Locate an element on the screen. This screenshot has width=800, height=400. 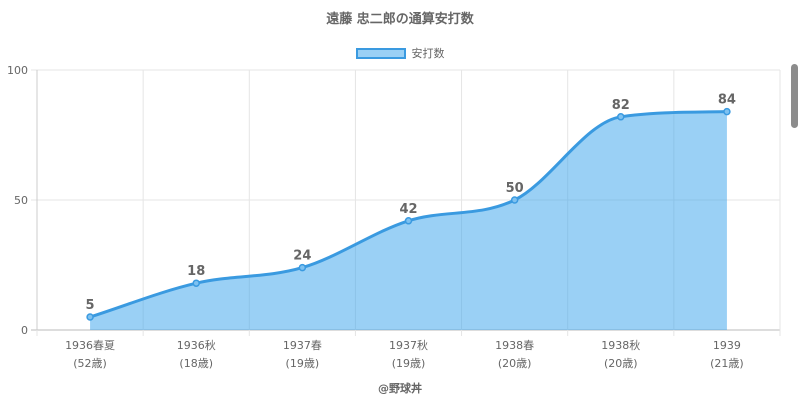
legend-label: 安打数 is located at coordinates (428, 53).